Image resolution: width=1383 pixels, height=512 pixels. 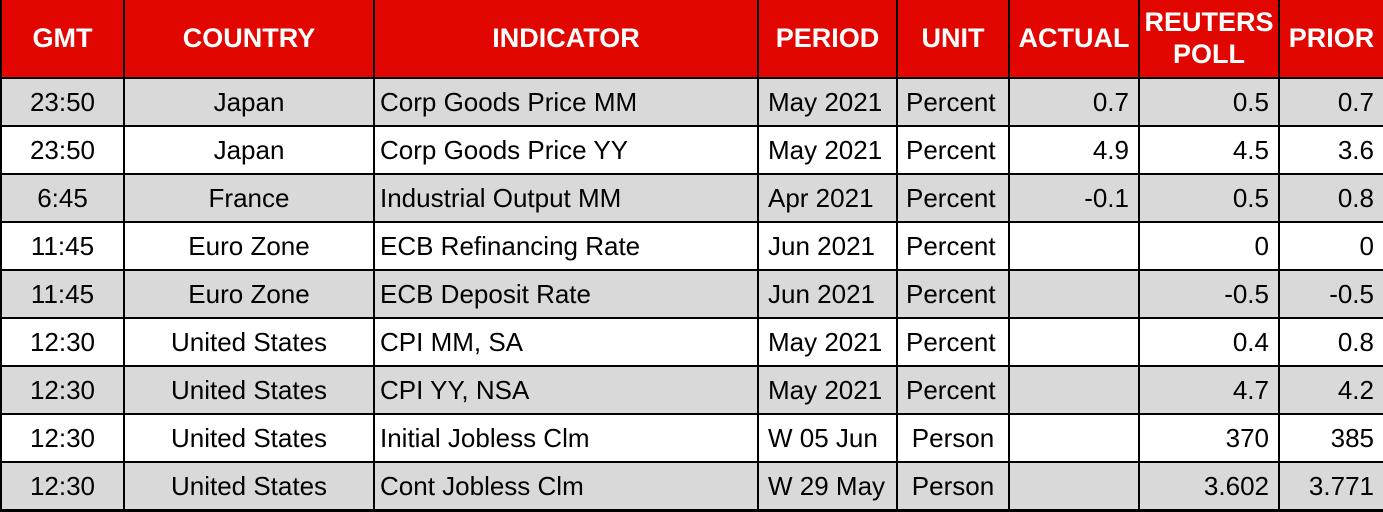 I want to click on cell-prior: 0, so click(x=1330, y=246).